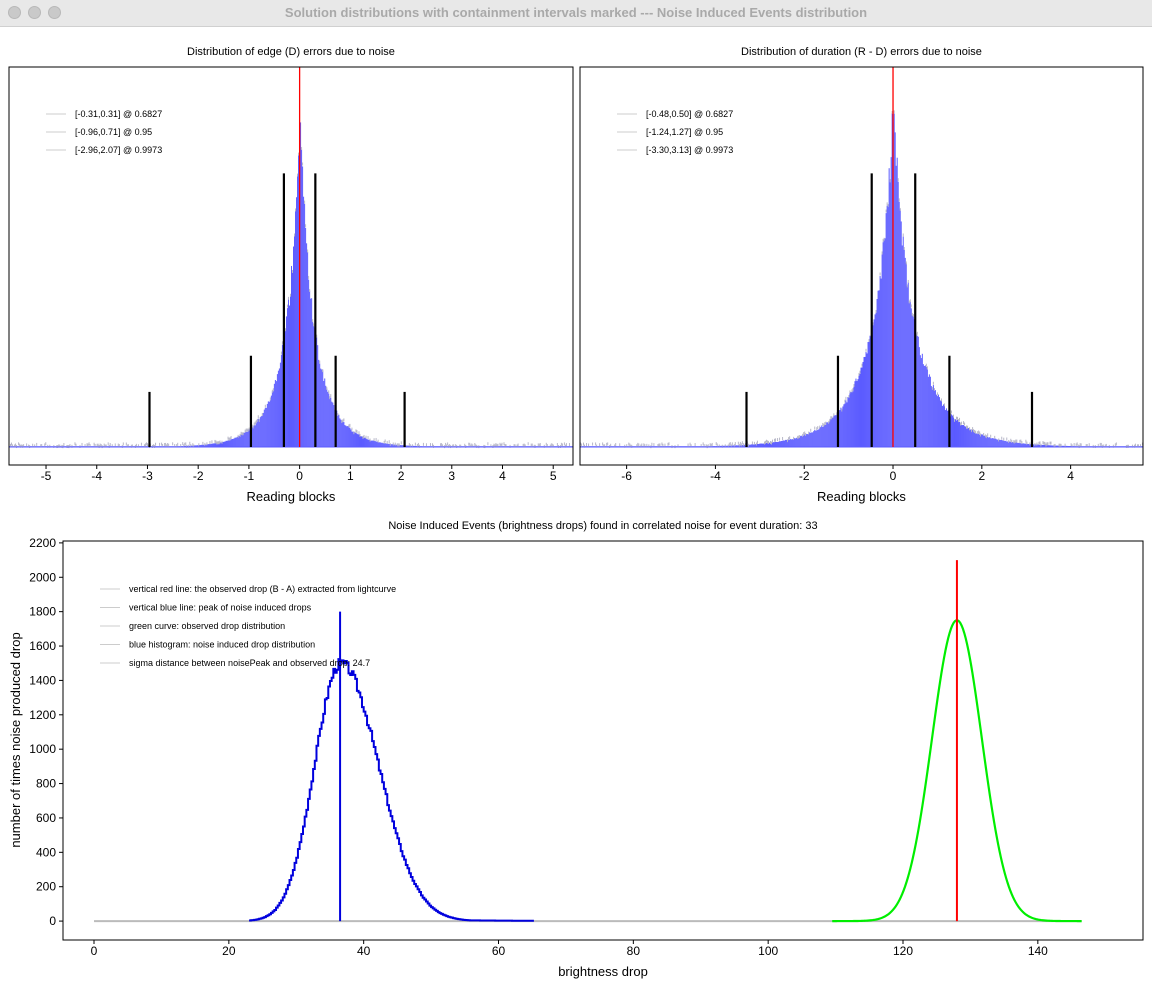 The width and height of the screenshot is (1152, 987). What do you see at coordinates (14, 12) in the screenshot?
I see `close-window-button` at bounding box center [14, 12].